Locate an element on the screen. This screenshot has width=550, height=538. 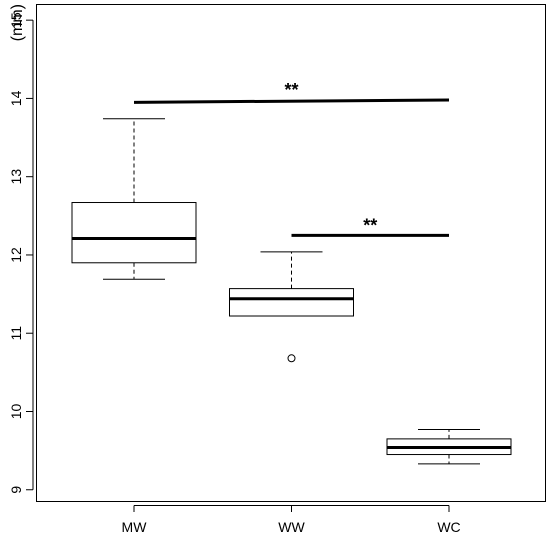
x-tick-label: WC is located at coordinates (448, 527).